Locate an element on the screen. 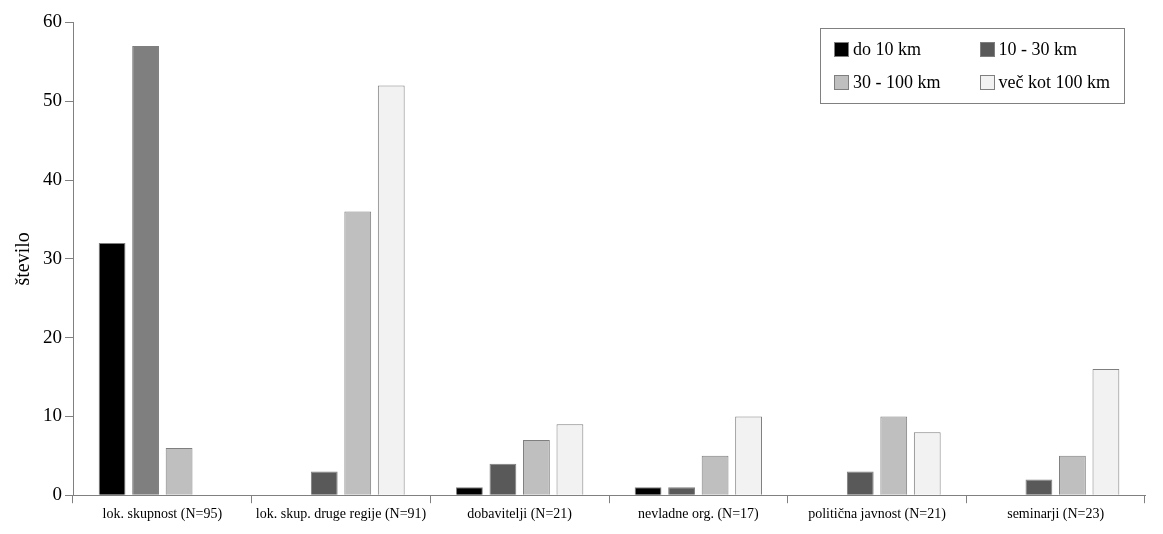 The height and width of the screenshot is (534, 1163). x-tick-label: dobavitelji (N=21) is located at coordinates (520, 514).